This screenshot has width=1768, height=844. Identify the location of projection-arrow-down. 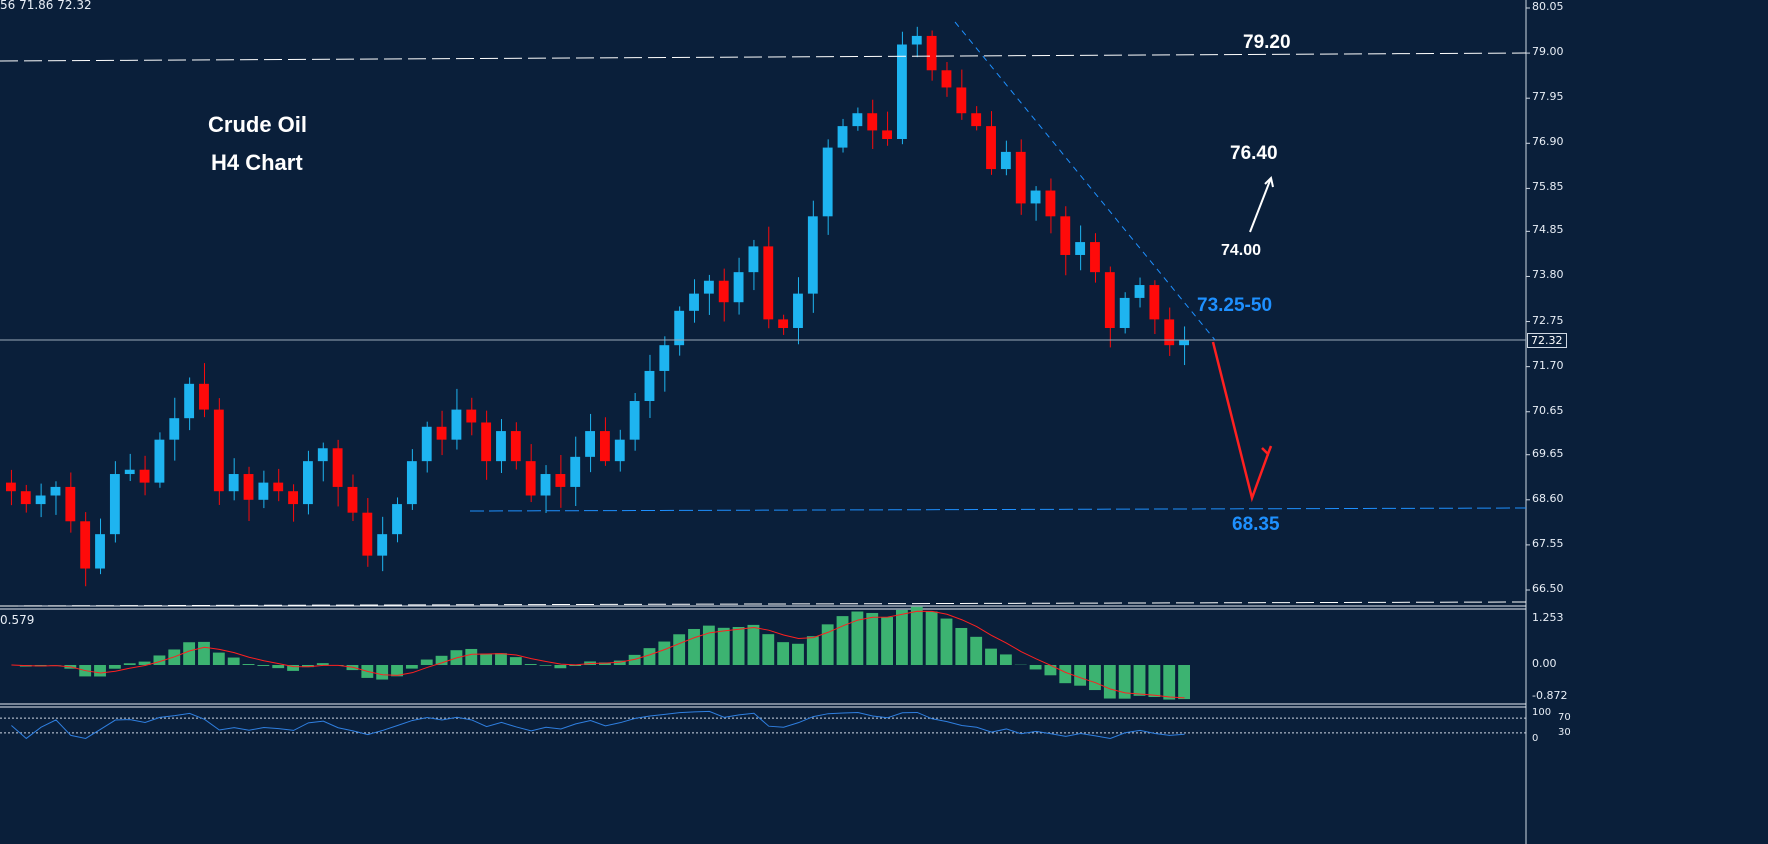
(1240, 422).